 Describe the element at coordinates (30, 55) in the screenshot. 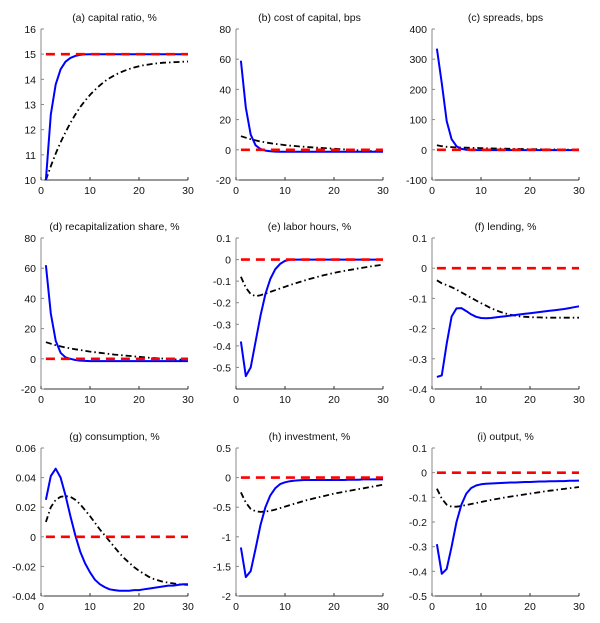

I see `y-tick-label: 15` at that location.